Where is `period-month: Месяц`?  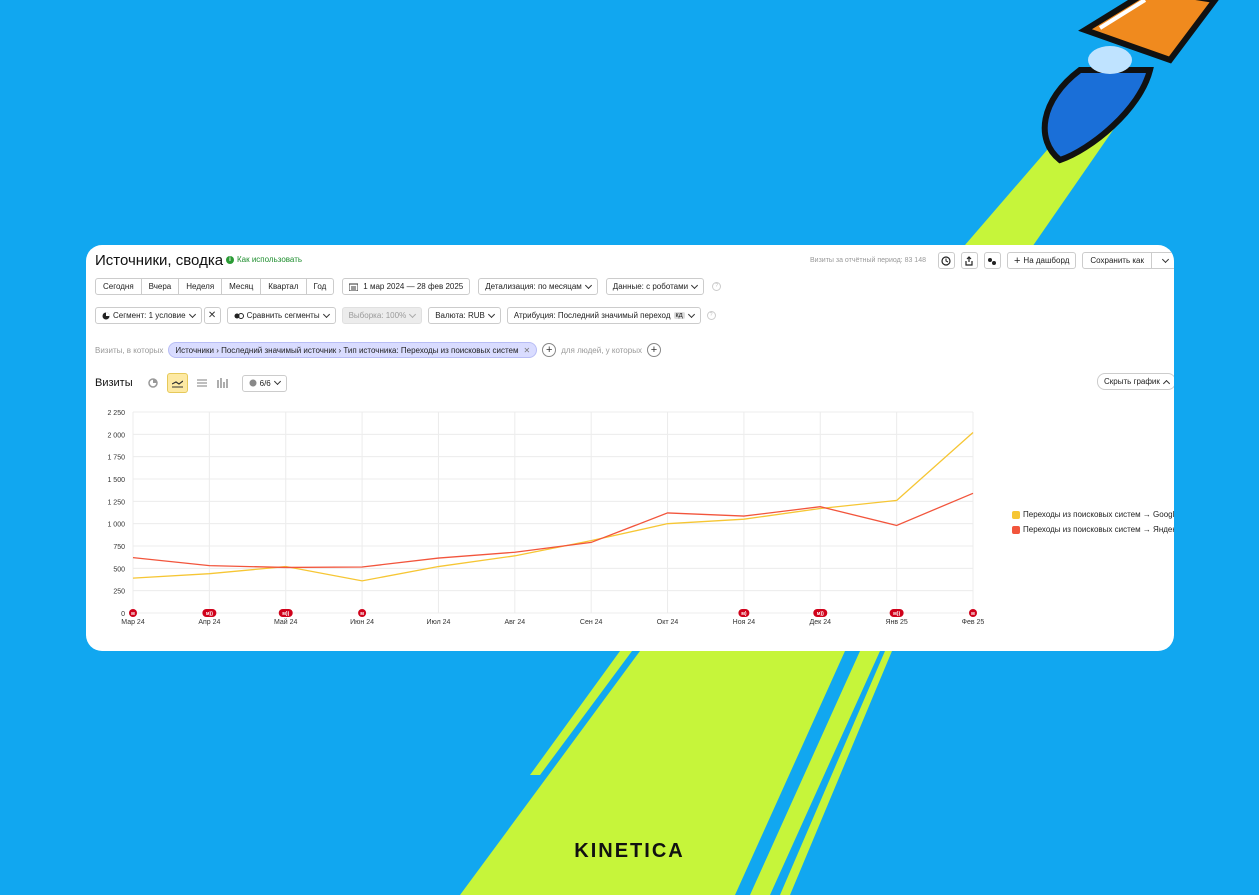
period-month: Месяц is located at coordinates (242, 286).